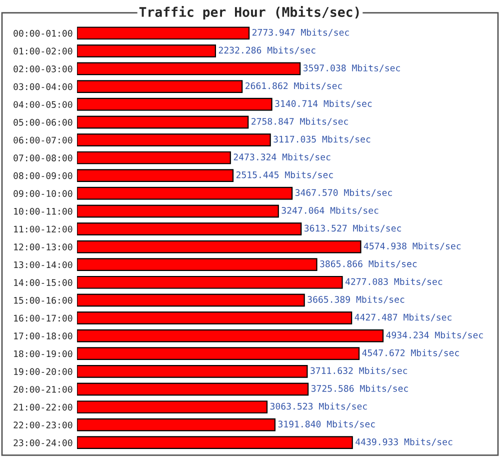 This screenshot has height=457, width=500. I want to click on y-tick-label: 15:00-16:00, so click(43, 300).